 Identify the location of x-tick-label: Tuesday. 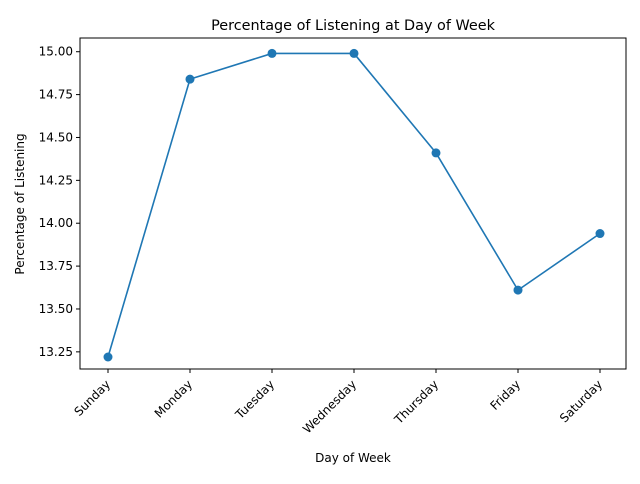
(254, 399).